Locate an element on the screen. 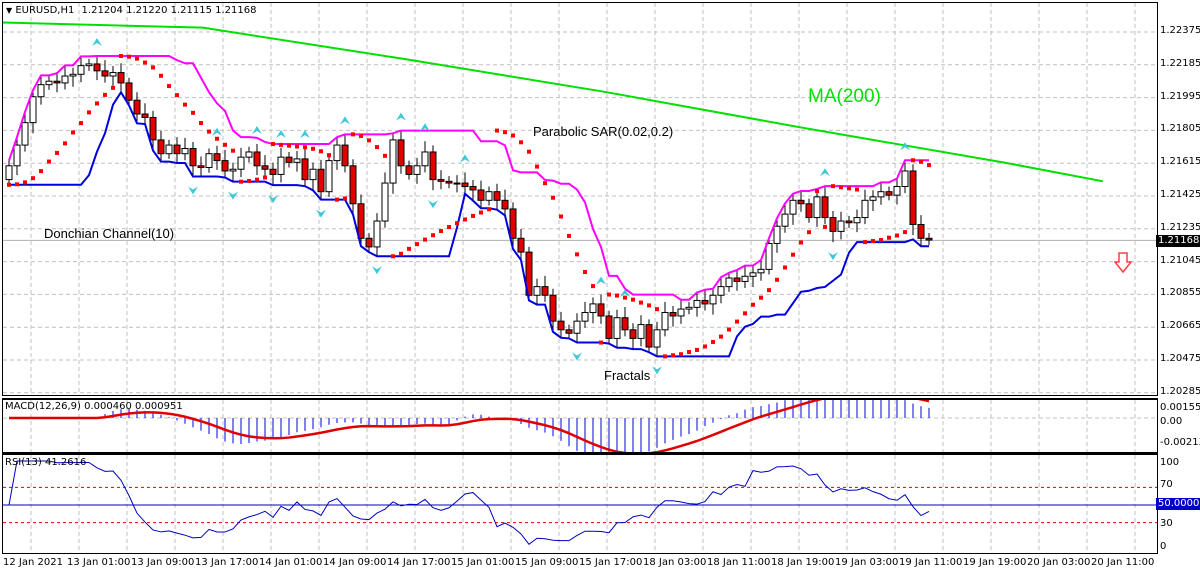 The image size is (1200, 575). time-tick: 15 Jan 17:00 is located at coordinates (611, 562).